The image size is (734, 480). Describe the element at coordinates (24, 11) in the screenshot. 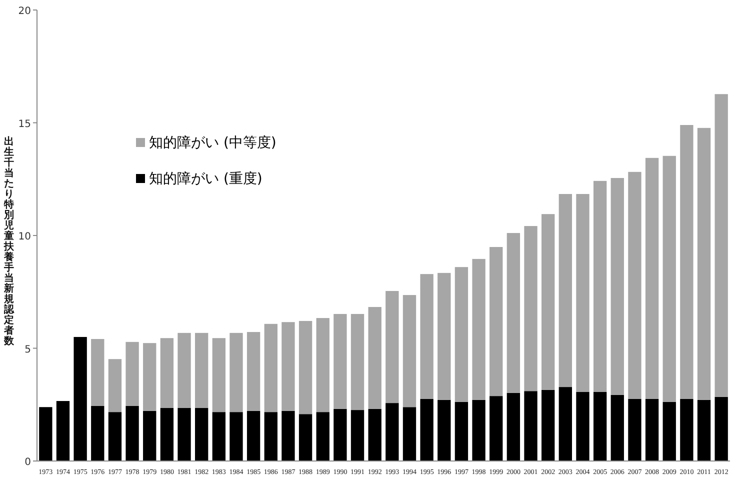

I see `y-tick-label: 20` at that location.